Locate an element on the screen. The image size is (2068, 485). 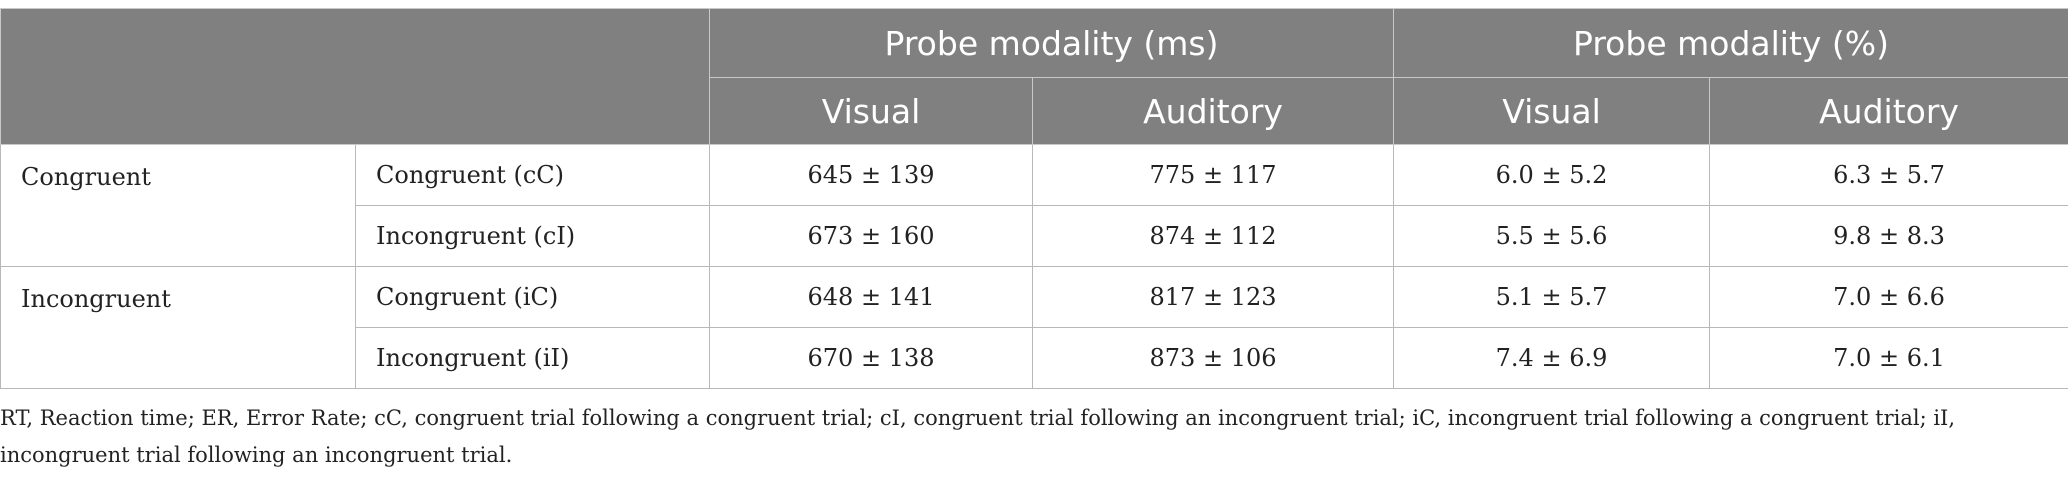
header-group-pct: Probe modality (%) is located at coordinates (1730, 43).